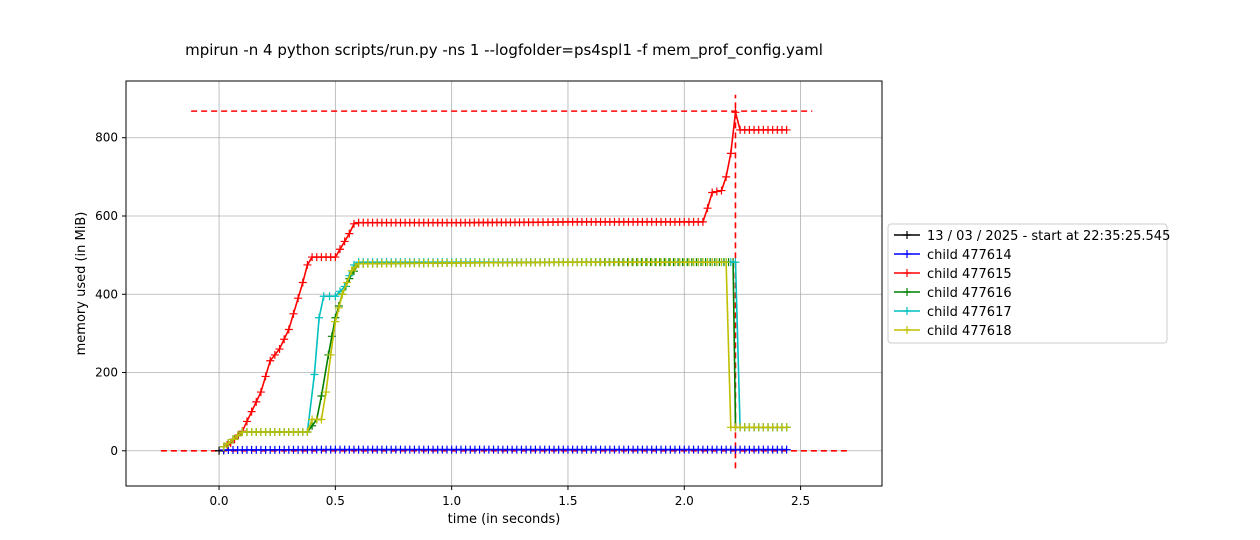 This screenshot has height=540, width=1260. What do you see at coordinates (969, 312) in the screenshot?
I see `legend-label: child 477617` at bounding box center [969, 312].